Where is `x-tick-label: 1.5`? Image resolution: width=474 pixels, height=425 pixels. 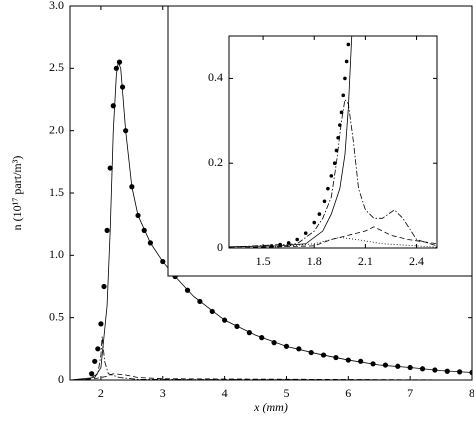 x-tick-label: 1.5 is located at coordinates (263, 261).